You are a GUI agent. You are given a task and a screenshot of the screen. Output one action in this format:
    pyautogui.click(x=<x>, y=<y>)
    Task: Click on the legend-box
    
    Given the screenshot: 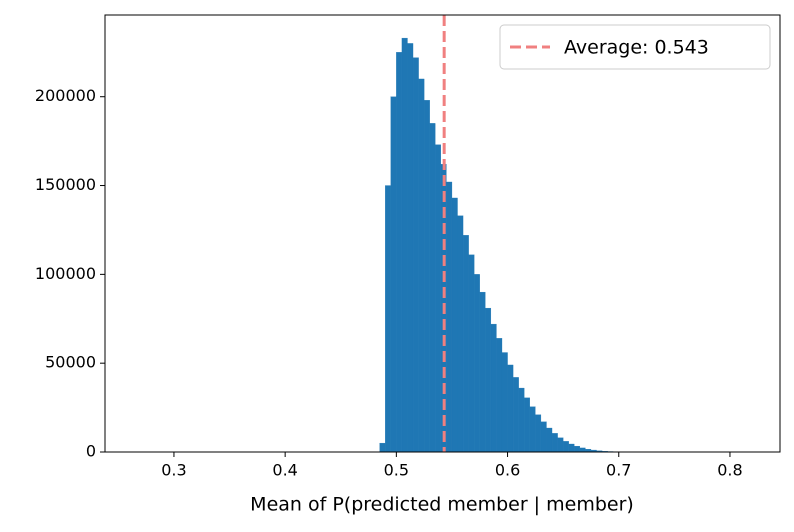 What is the action you would take?
    pyautogui.click(x=635, y=47)
    